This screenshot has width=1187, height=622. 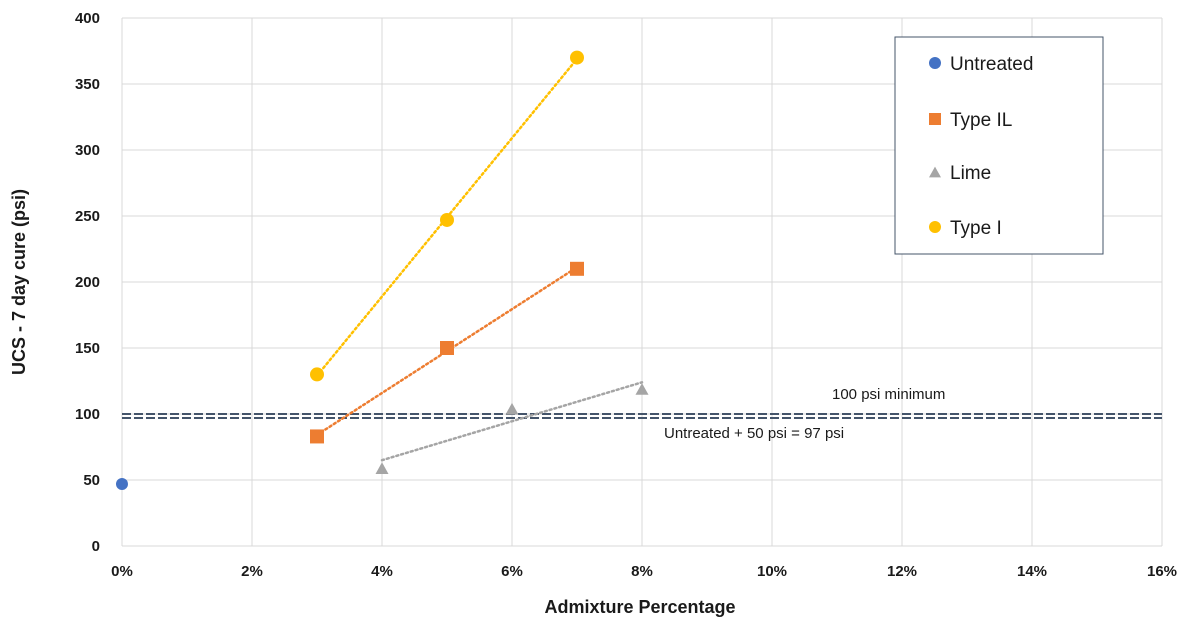 What do you see at coordinates (87, 150) in the screenshot?
I see `y-tick-label: 300` at bounding box center [87, 150].